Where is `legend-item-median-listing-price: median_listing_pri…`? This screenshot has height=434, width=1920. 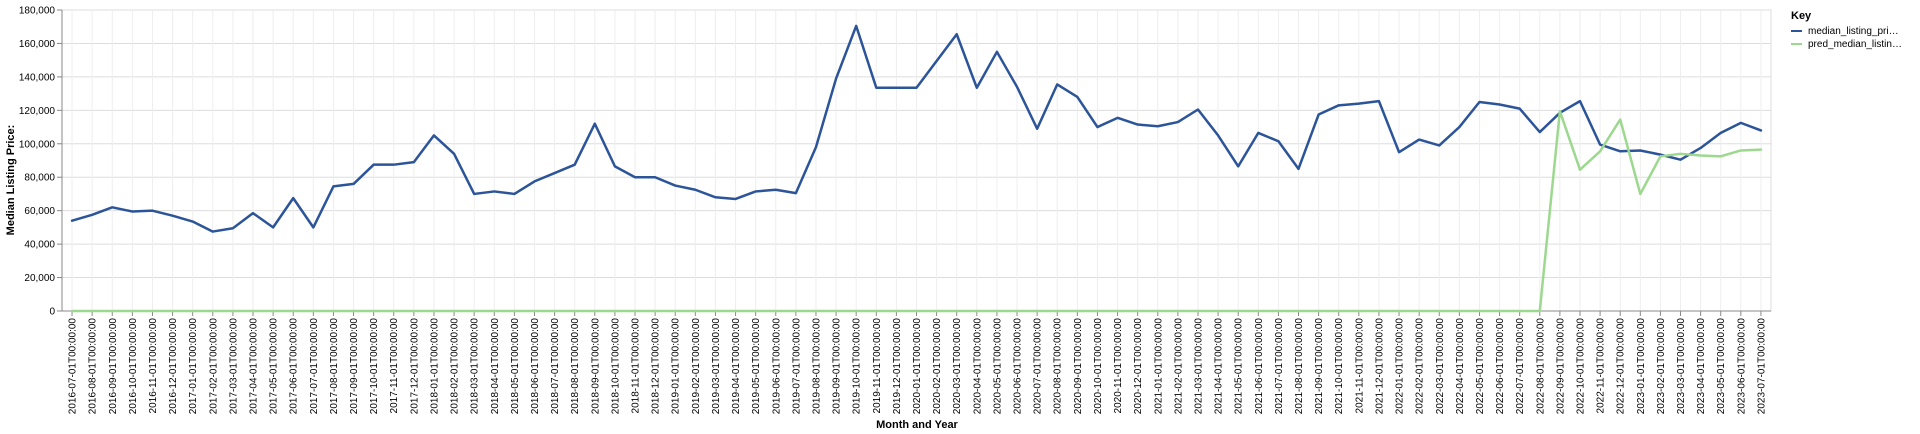 legend-item-median-listing-price: median_listing_pri… is located at coordinates (1845, 31).